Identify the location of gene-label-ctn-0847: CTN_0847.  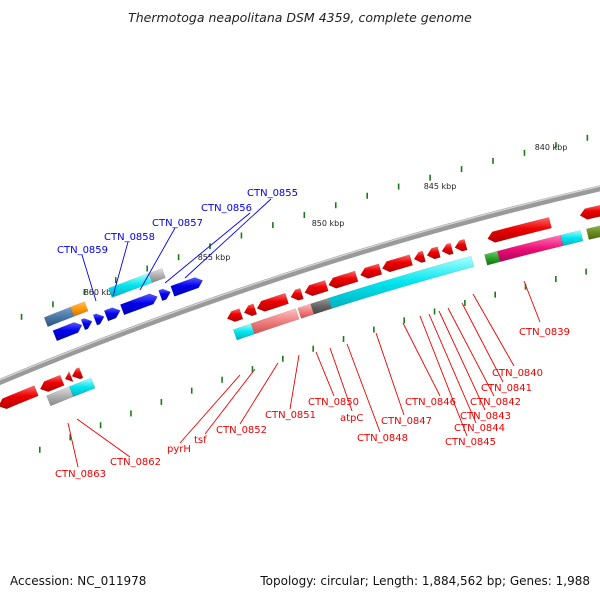
(406, 421).